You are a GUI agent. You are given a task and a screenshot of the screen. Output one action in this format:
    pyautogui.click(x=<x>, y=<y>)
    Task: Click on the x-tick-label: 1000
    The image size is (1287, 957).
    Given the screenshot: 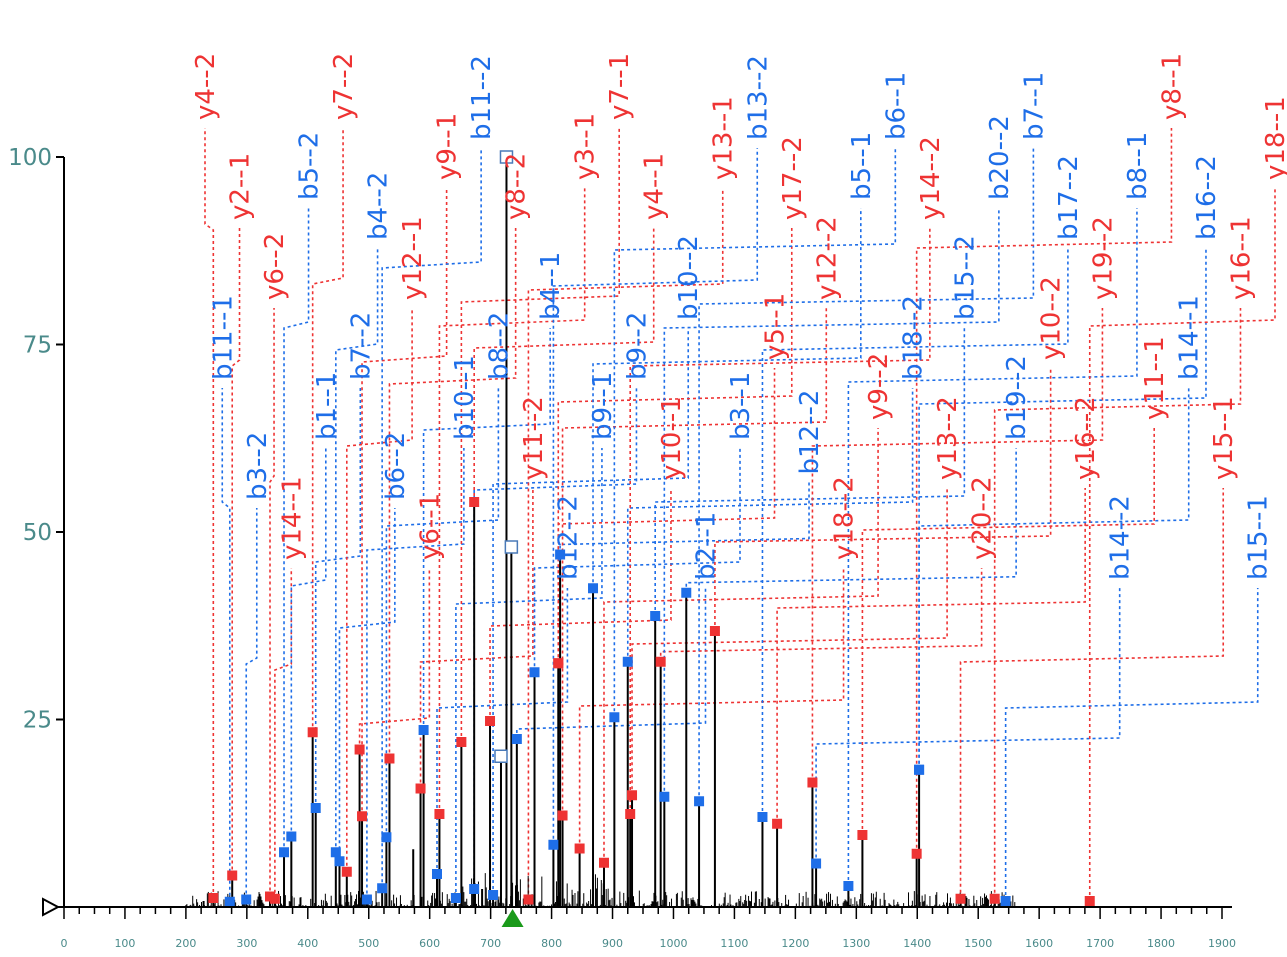 What is the action you would take?
    pyautogui.click(x=673, y=943)
    